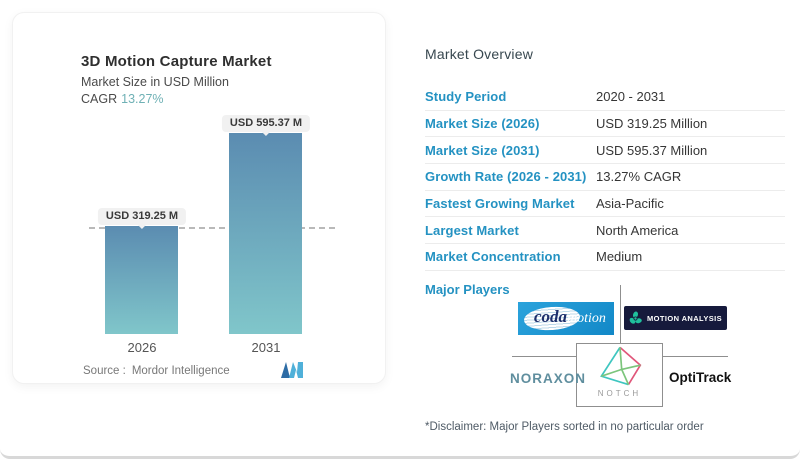  I want to click on bar-value-label-2031: USD 595.37 M, so click(266, 123).